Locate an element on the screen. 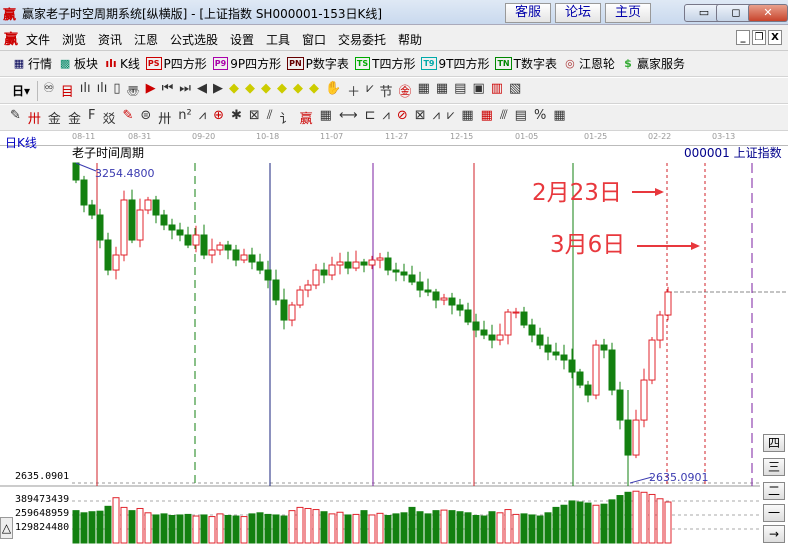  chart-tool-9-icon: ⏭ is located at coordinates (185, 88).